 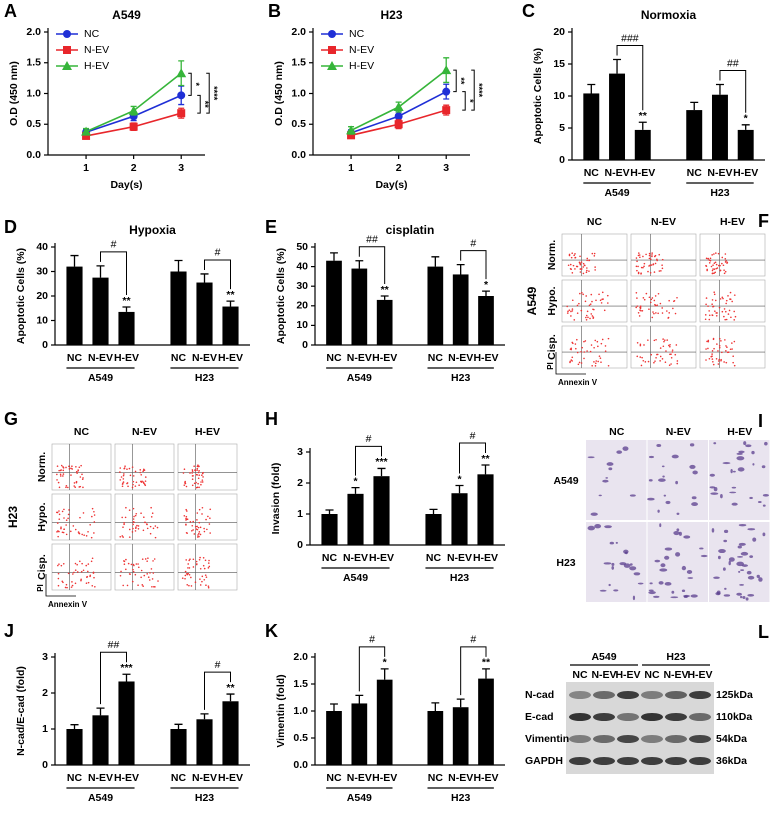 What do you see at coordinates (719, 193) in the screenshot?
I see `group-label: H23` at bounding box center [719, 193].